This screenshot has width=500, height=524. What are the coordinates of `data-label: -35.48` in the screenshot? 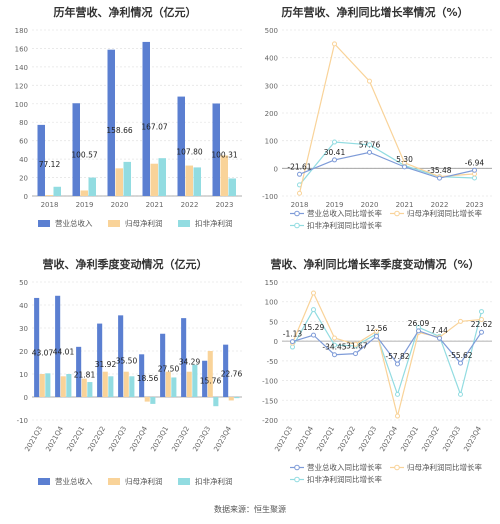 It's located at (439, 170).